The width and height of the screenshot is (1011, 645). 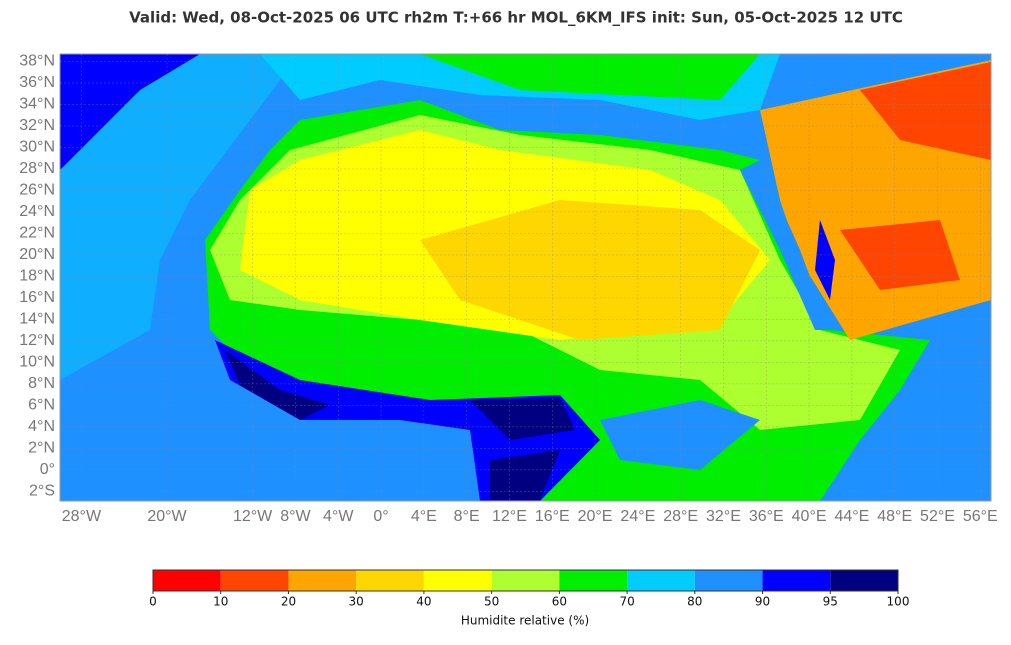 What do you see at coordinates (694, 602) in the screenshot?
I see `colorbar-tick-label: 80` at bounding box center [694, 602].